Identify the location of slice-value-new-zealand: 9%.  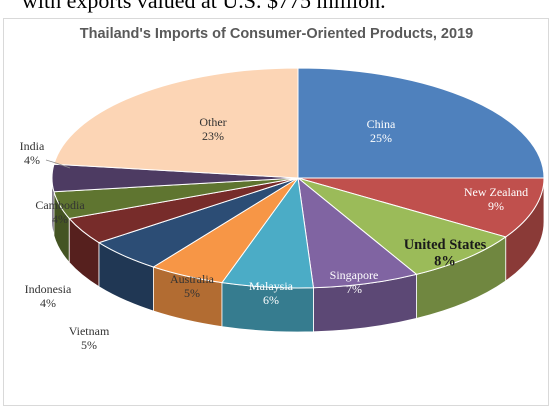
(496, 206).